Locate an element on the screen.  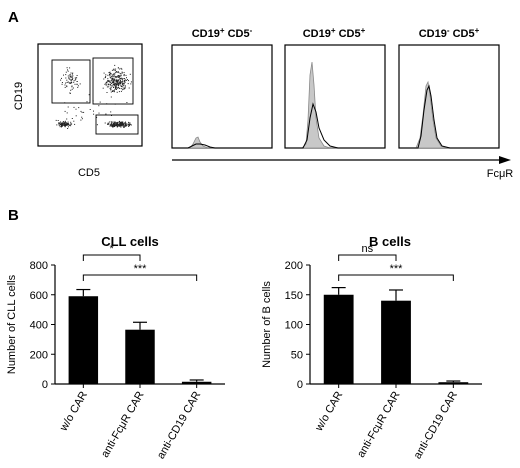
gate-cd19-pos-cd5-neg is located at coordinates (71, 81).